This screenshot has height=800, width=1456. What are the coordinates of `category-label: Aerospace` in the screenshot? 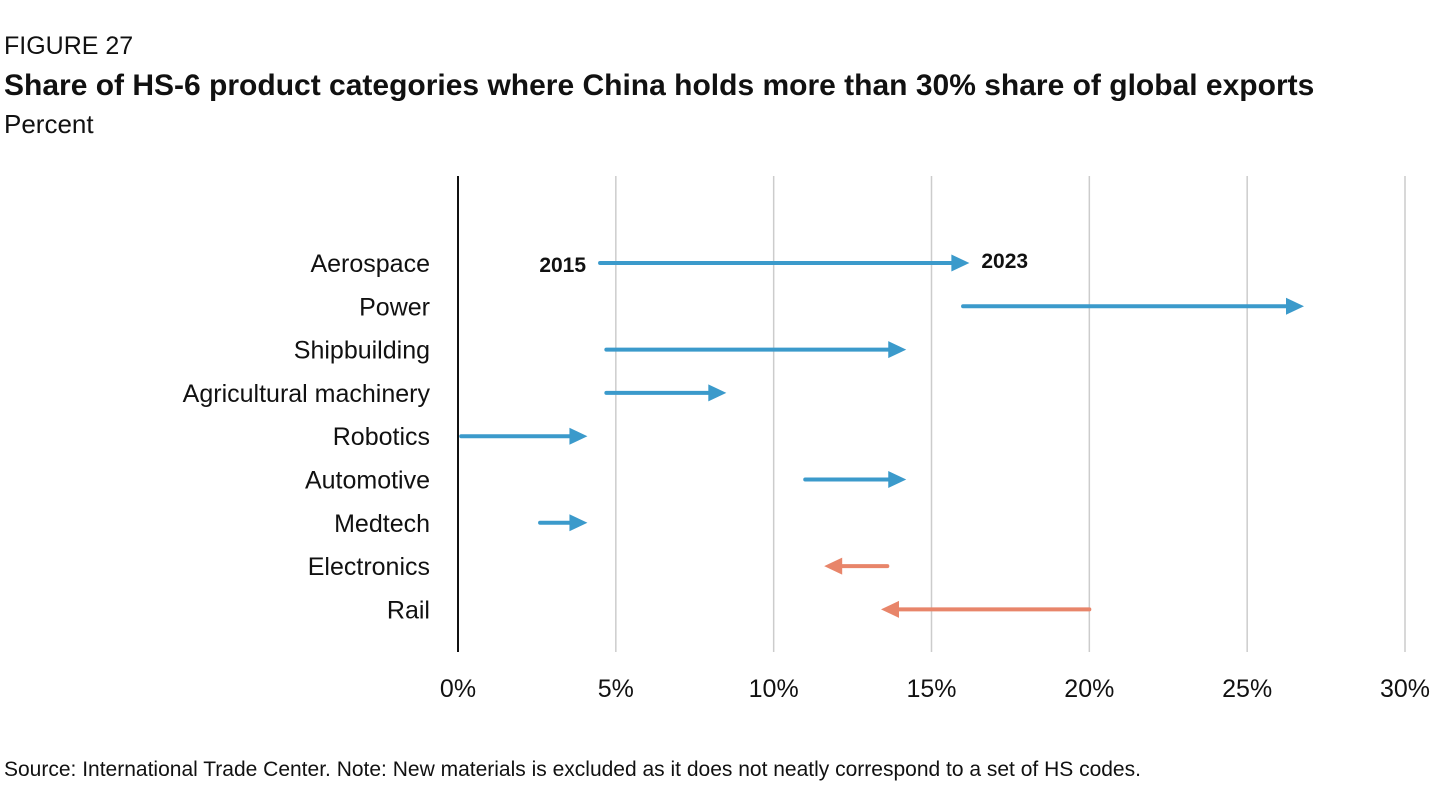 It's located at (370, 264).